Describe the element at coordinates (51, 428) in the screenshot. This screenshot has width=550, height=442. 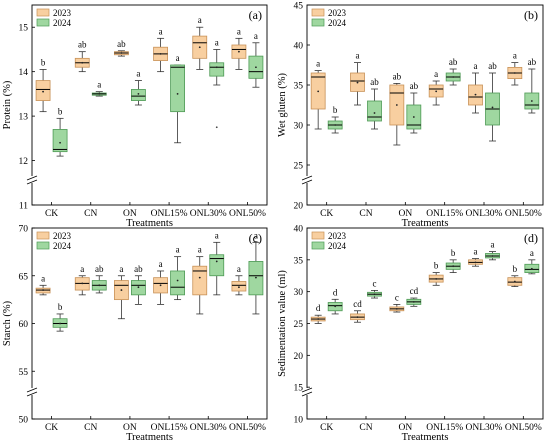
I see `x-tick-label: CK` at that location.